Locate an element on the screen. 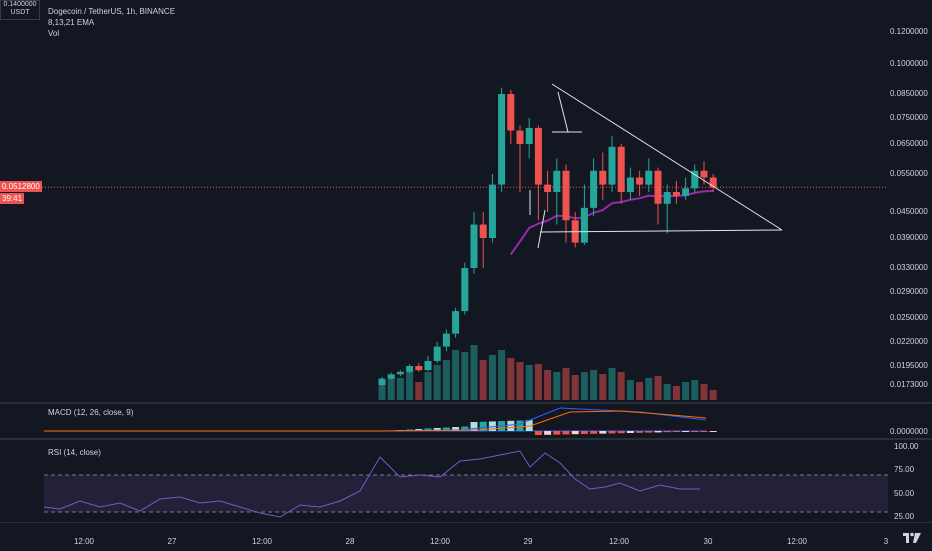  macd-canvas is located at coordinates (380, 421).